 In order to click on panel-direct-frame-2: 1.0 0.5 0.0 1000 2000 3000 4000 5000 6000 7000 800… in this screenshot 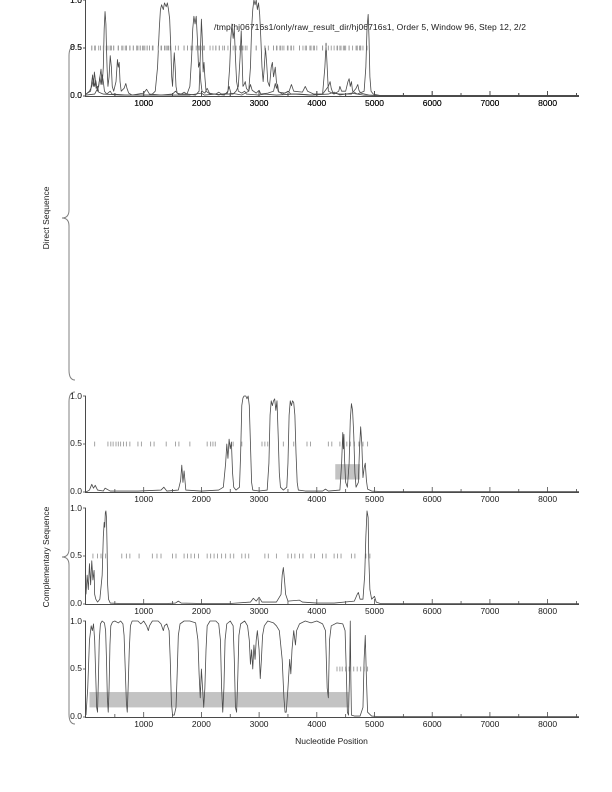, I will do `click(324, 559)`.